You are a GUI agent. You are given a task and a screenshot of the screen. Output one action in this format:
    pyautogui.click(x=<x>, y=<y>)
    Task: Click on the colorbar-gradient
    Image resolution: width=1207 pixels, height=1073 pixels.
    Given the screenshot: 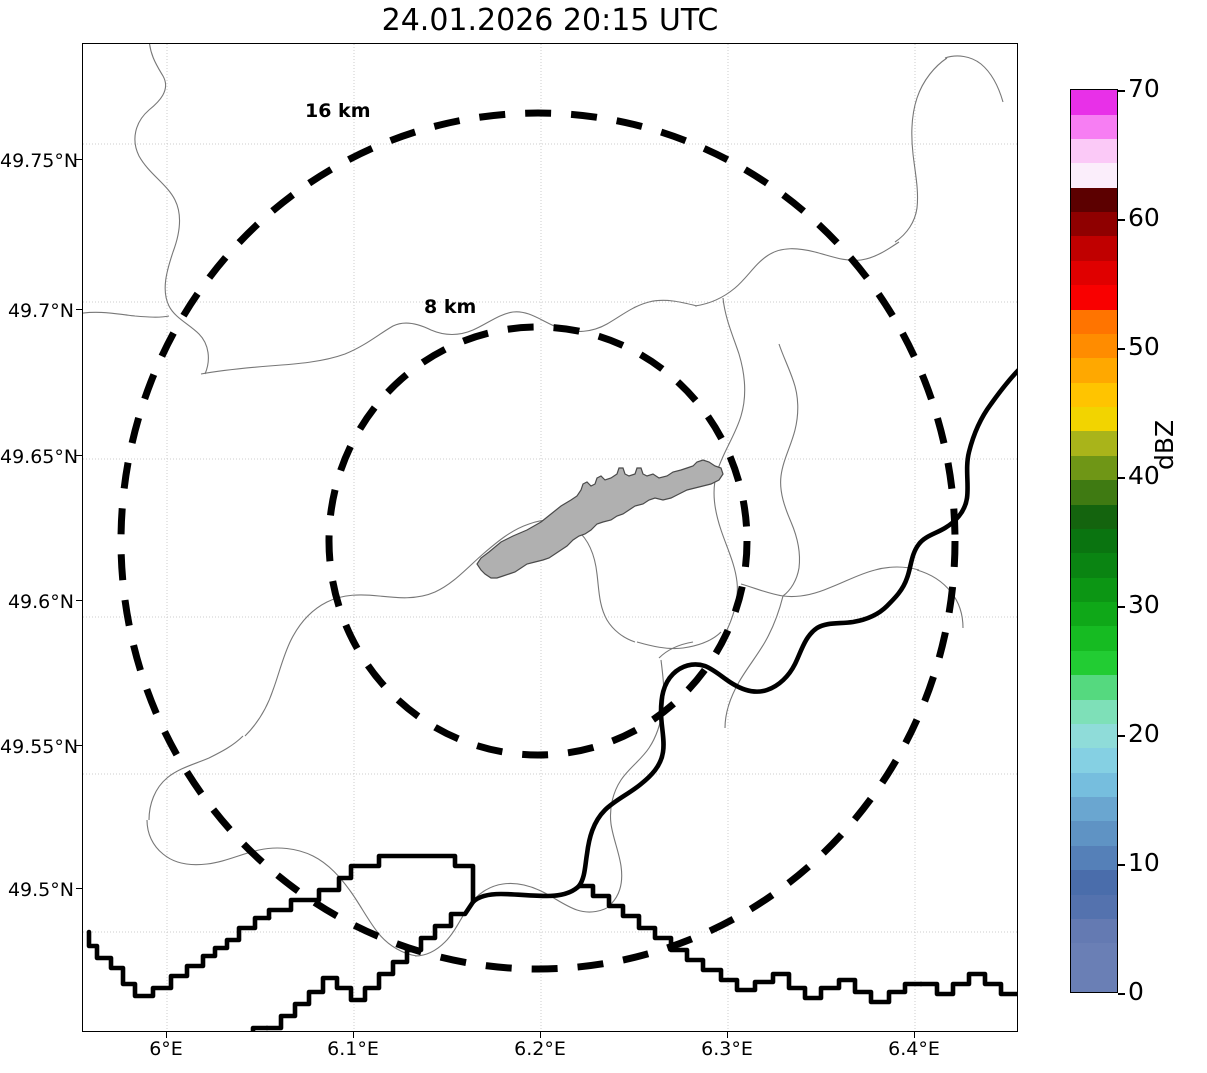 What is the action you would take?
    pyautogui.click(x=1094, y=541)
    